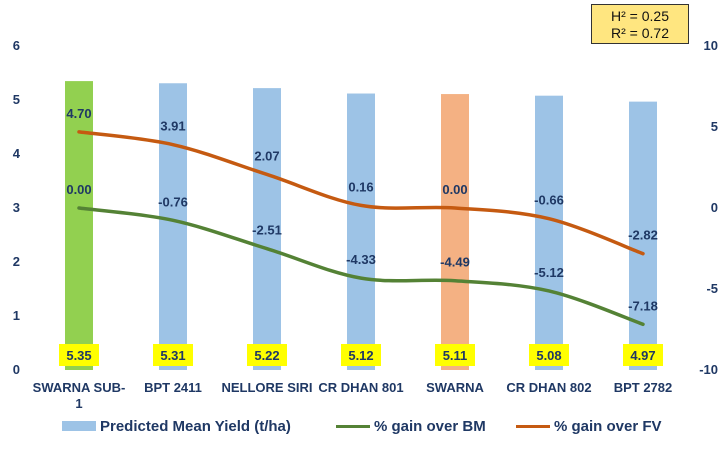  Describe the element at coordinates (173, 387) in the screenshot. I see `x-category-label: BPT 2411` at that location.